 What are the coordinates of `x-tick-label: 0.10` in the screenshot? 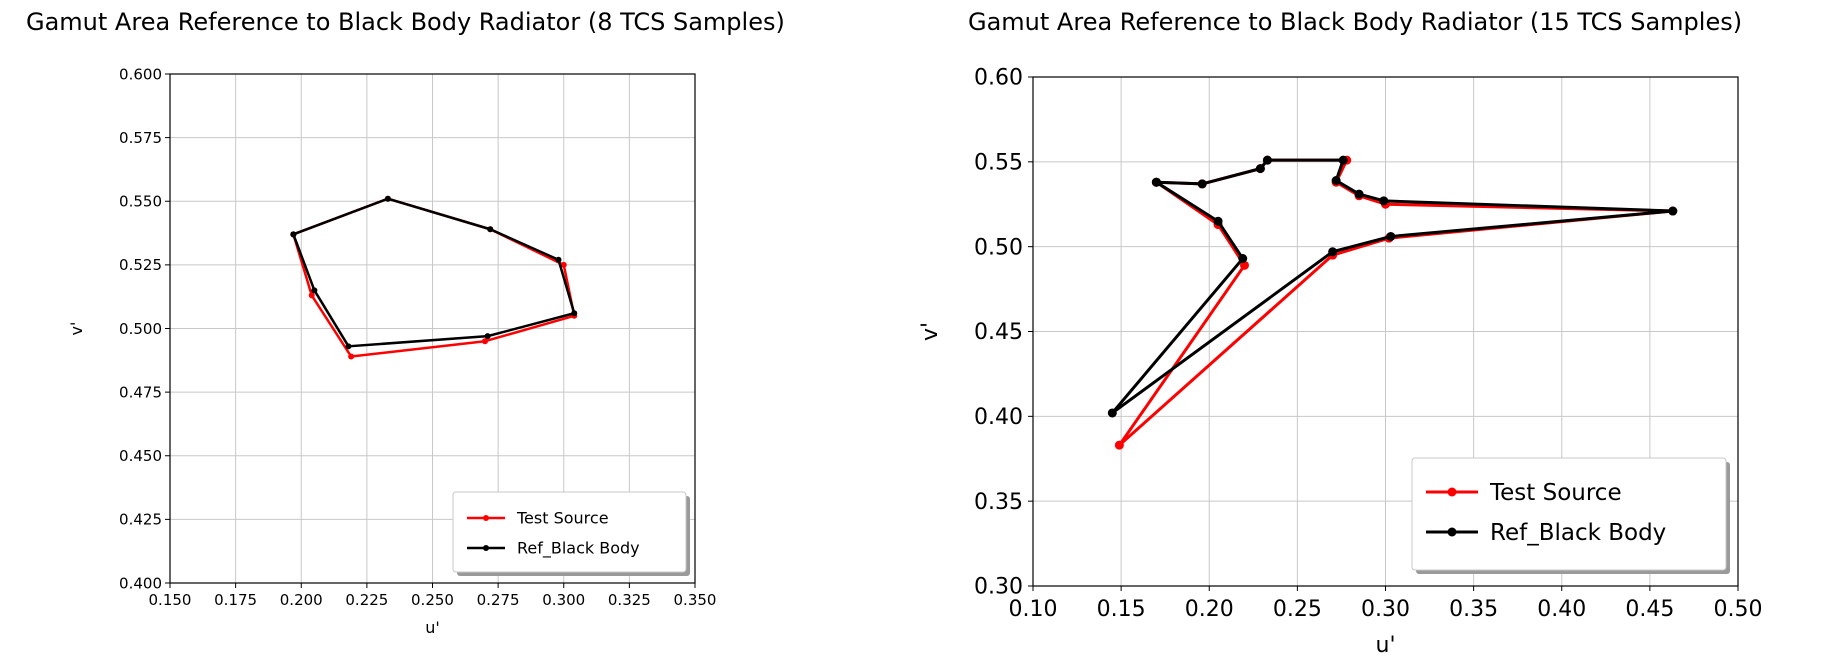 It's located at (1033, 609).